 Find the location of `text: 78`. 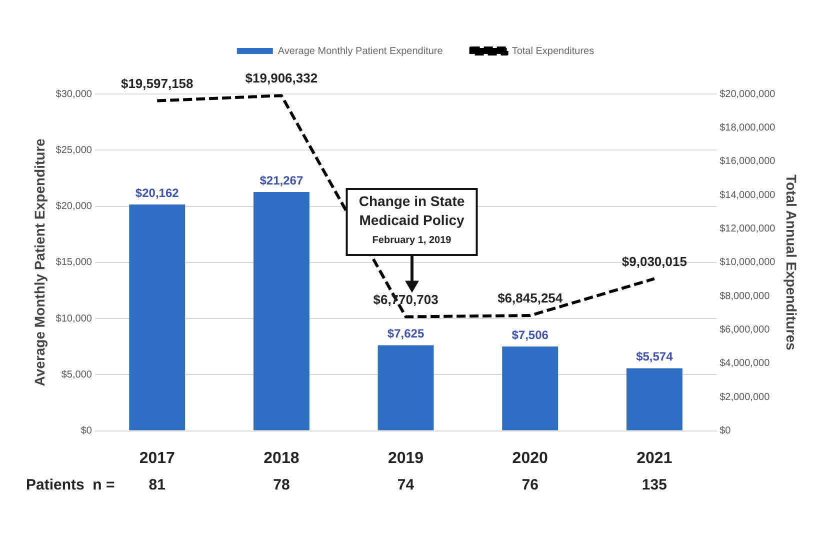

text: 78 is located at coordinates (281, 485).